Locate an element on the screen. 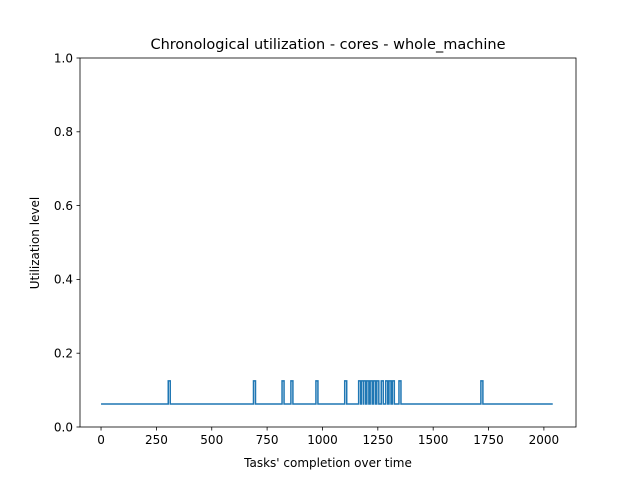  y-tick-label: 0.0 is located at coordinates (63, 427).